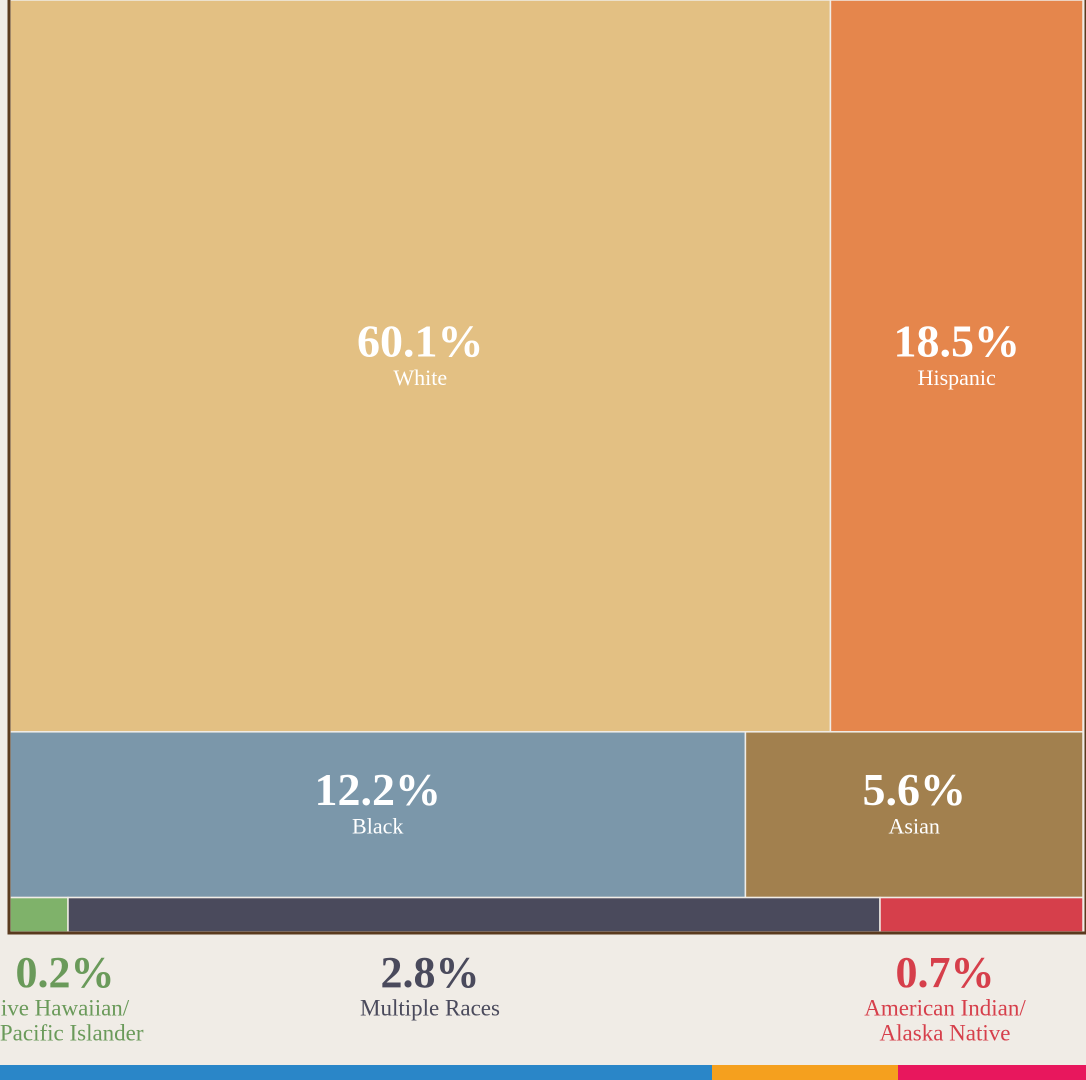 The image size is (1086, 1080). Describe the element at coordinates (65, 1007) in the screenshot. I see `category-label: ive Hawaiian/` at that location.